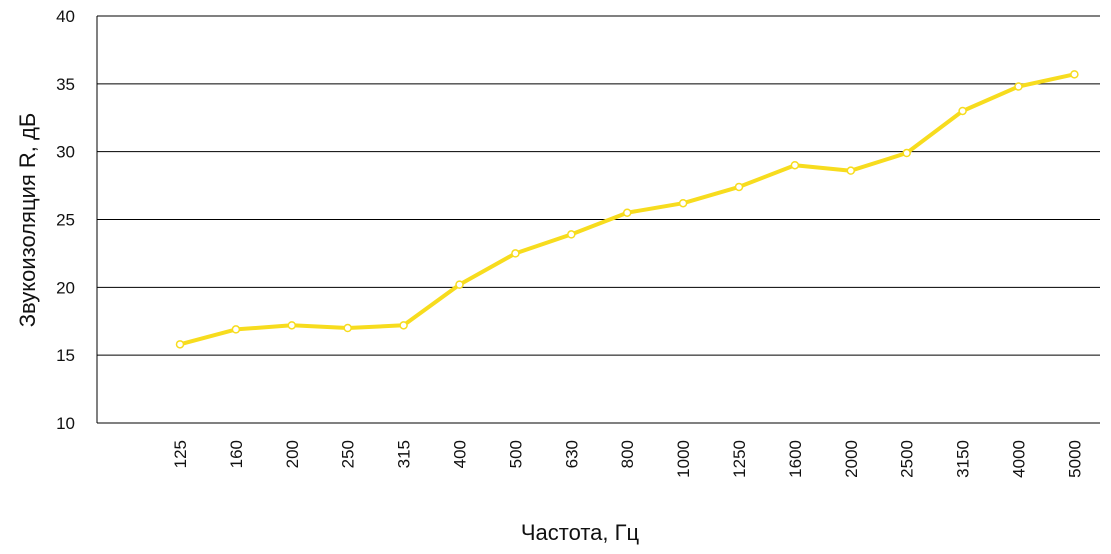 This screenshot has width=1111, height=554. I want to click on x-tick-label: 250, so click(348, 454).